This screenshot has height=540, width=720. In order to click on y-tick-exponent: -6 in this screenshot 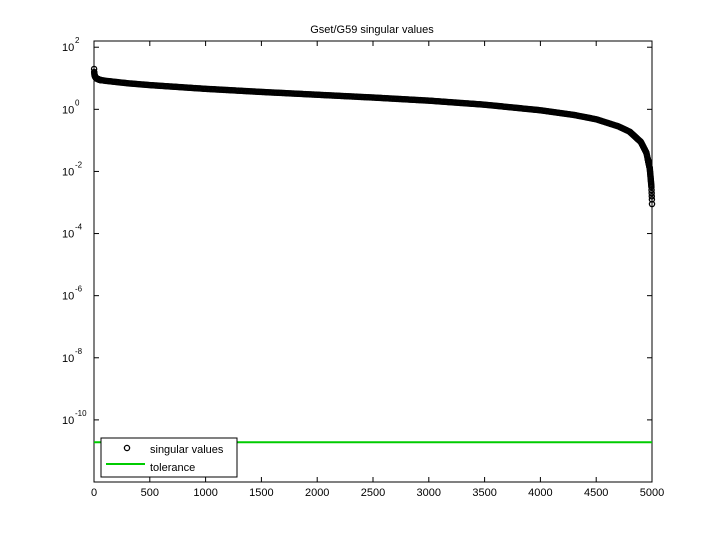, I will do `click(79, 289)`.